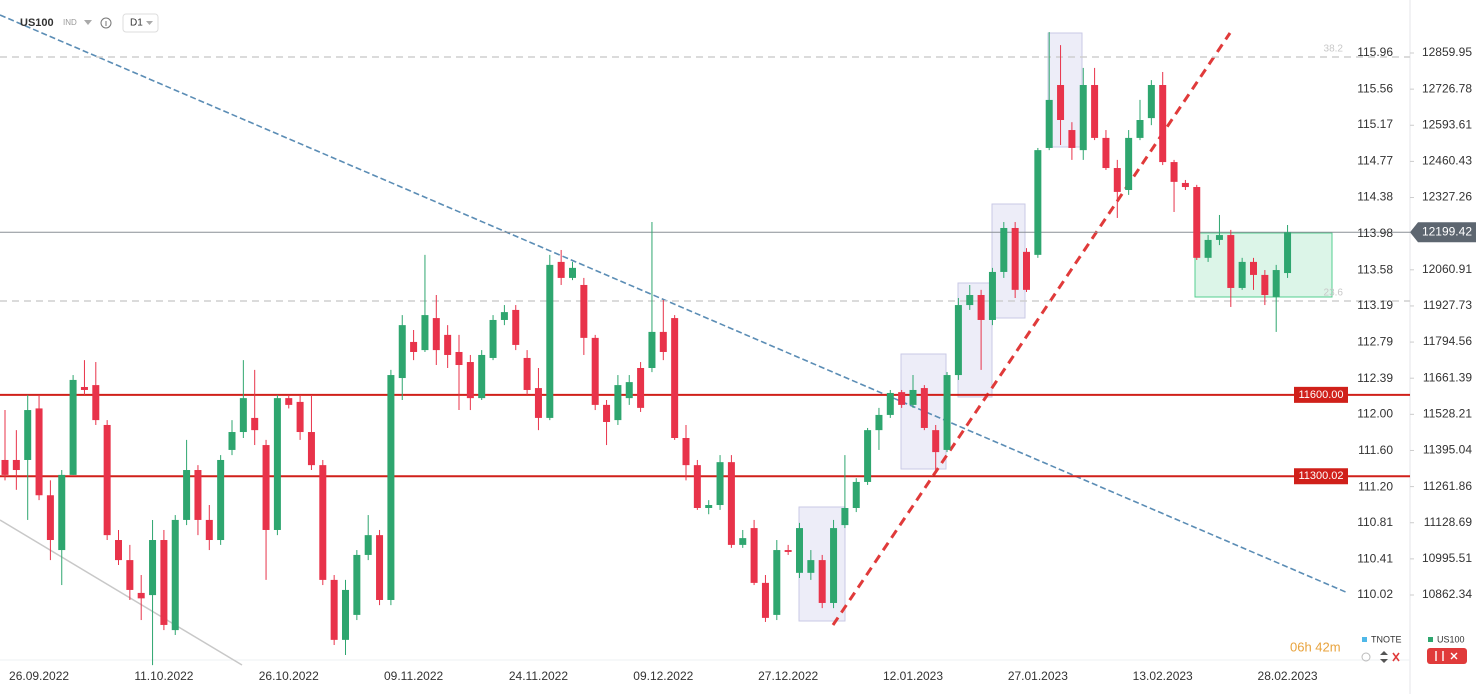 The height and width of the screenshot is (694, 1482). Describe the element at coordinates (1447, 594) in the screenshot. I see `y-tick-label: 10862.34` at that location.